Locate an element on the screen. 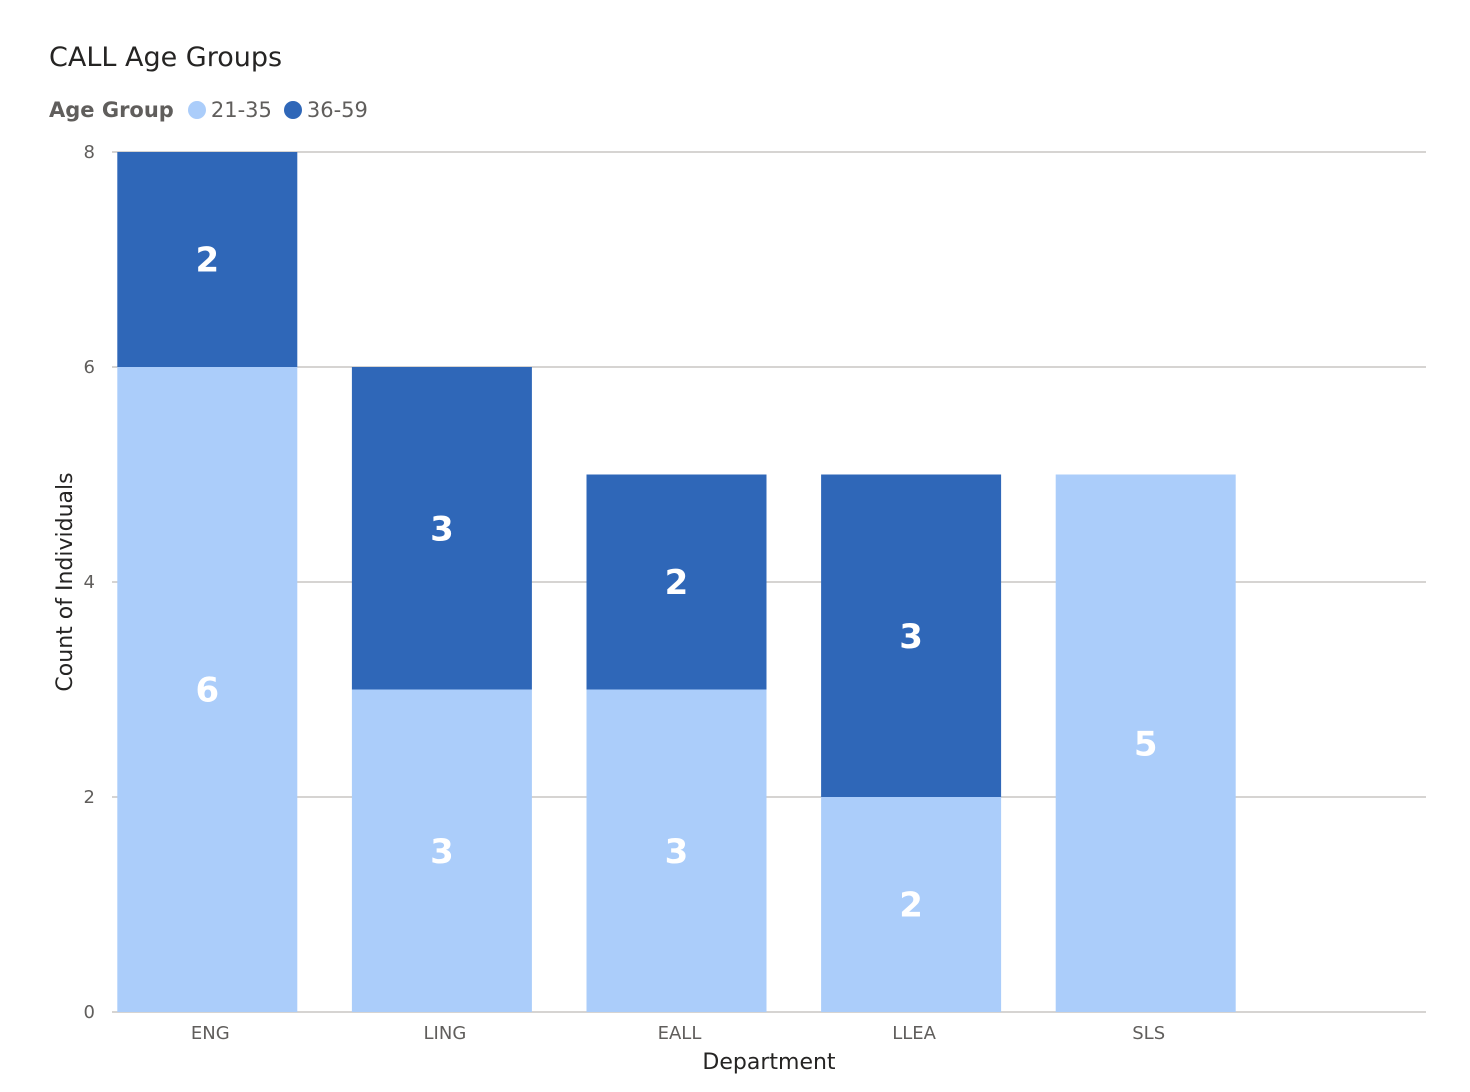 The width and height of the screenshot is (1470, 1092). x-tick-label-eall: EALL is located at coordinates (680, 1033).